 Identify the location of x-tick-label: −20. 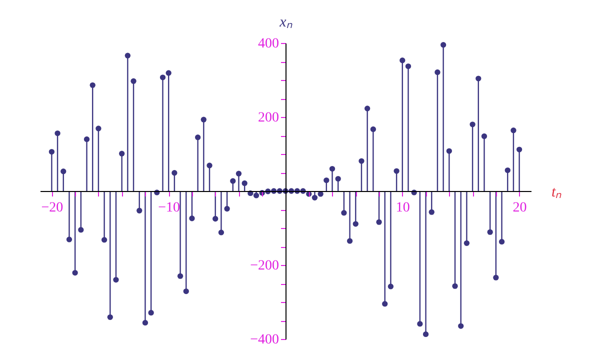
(52, 208).